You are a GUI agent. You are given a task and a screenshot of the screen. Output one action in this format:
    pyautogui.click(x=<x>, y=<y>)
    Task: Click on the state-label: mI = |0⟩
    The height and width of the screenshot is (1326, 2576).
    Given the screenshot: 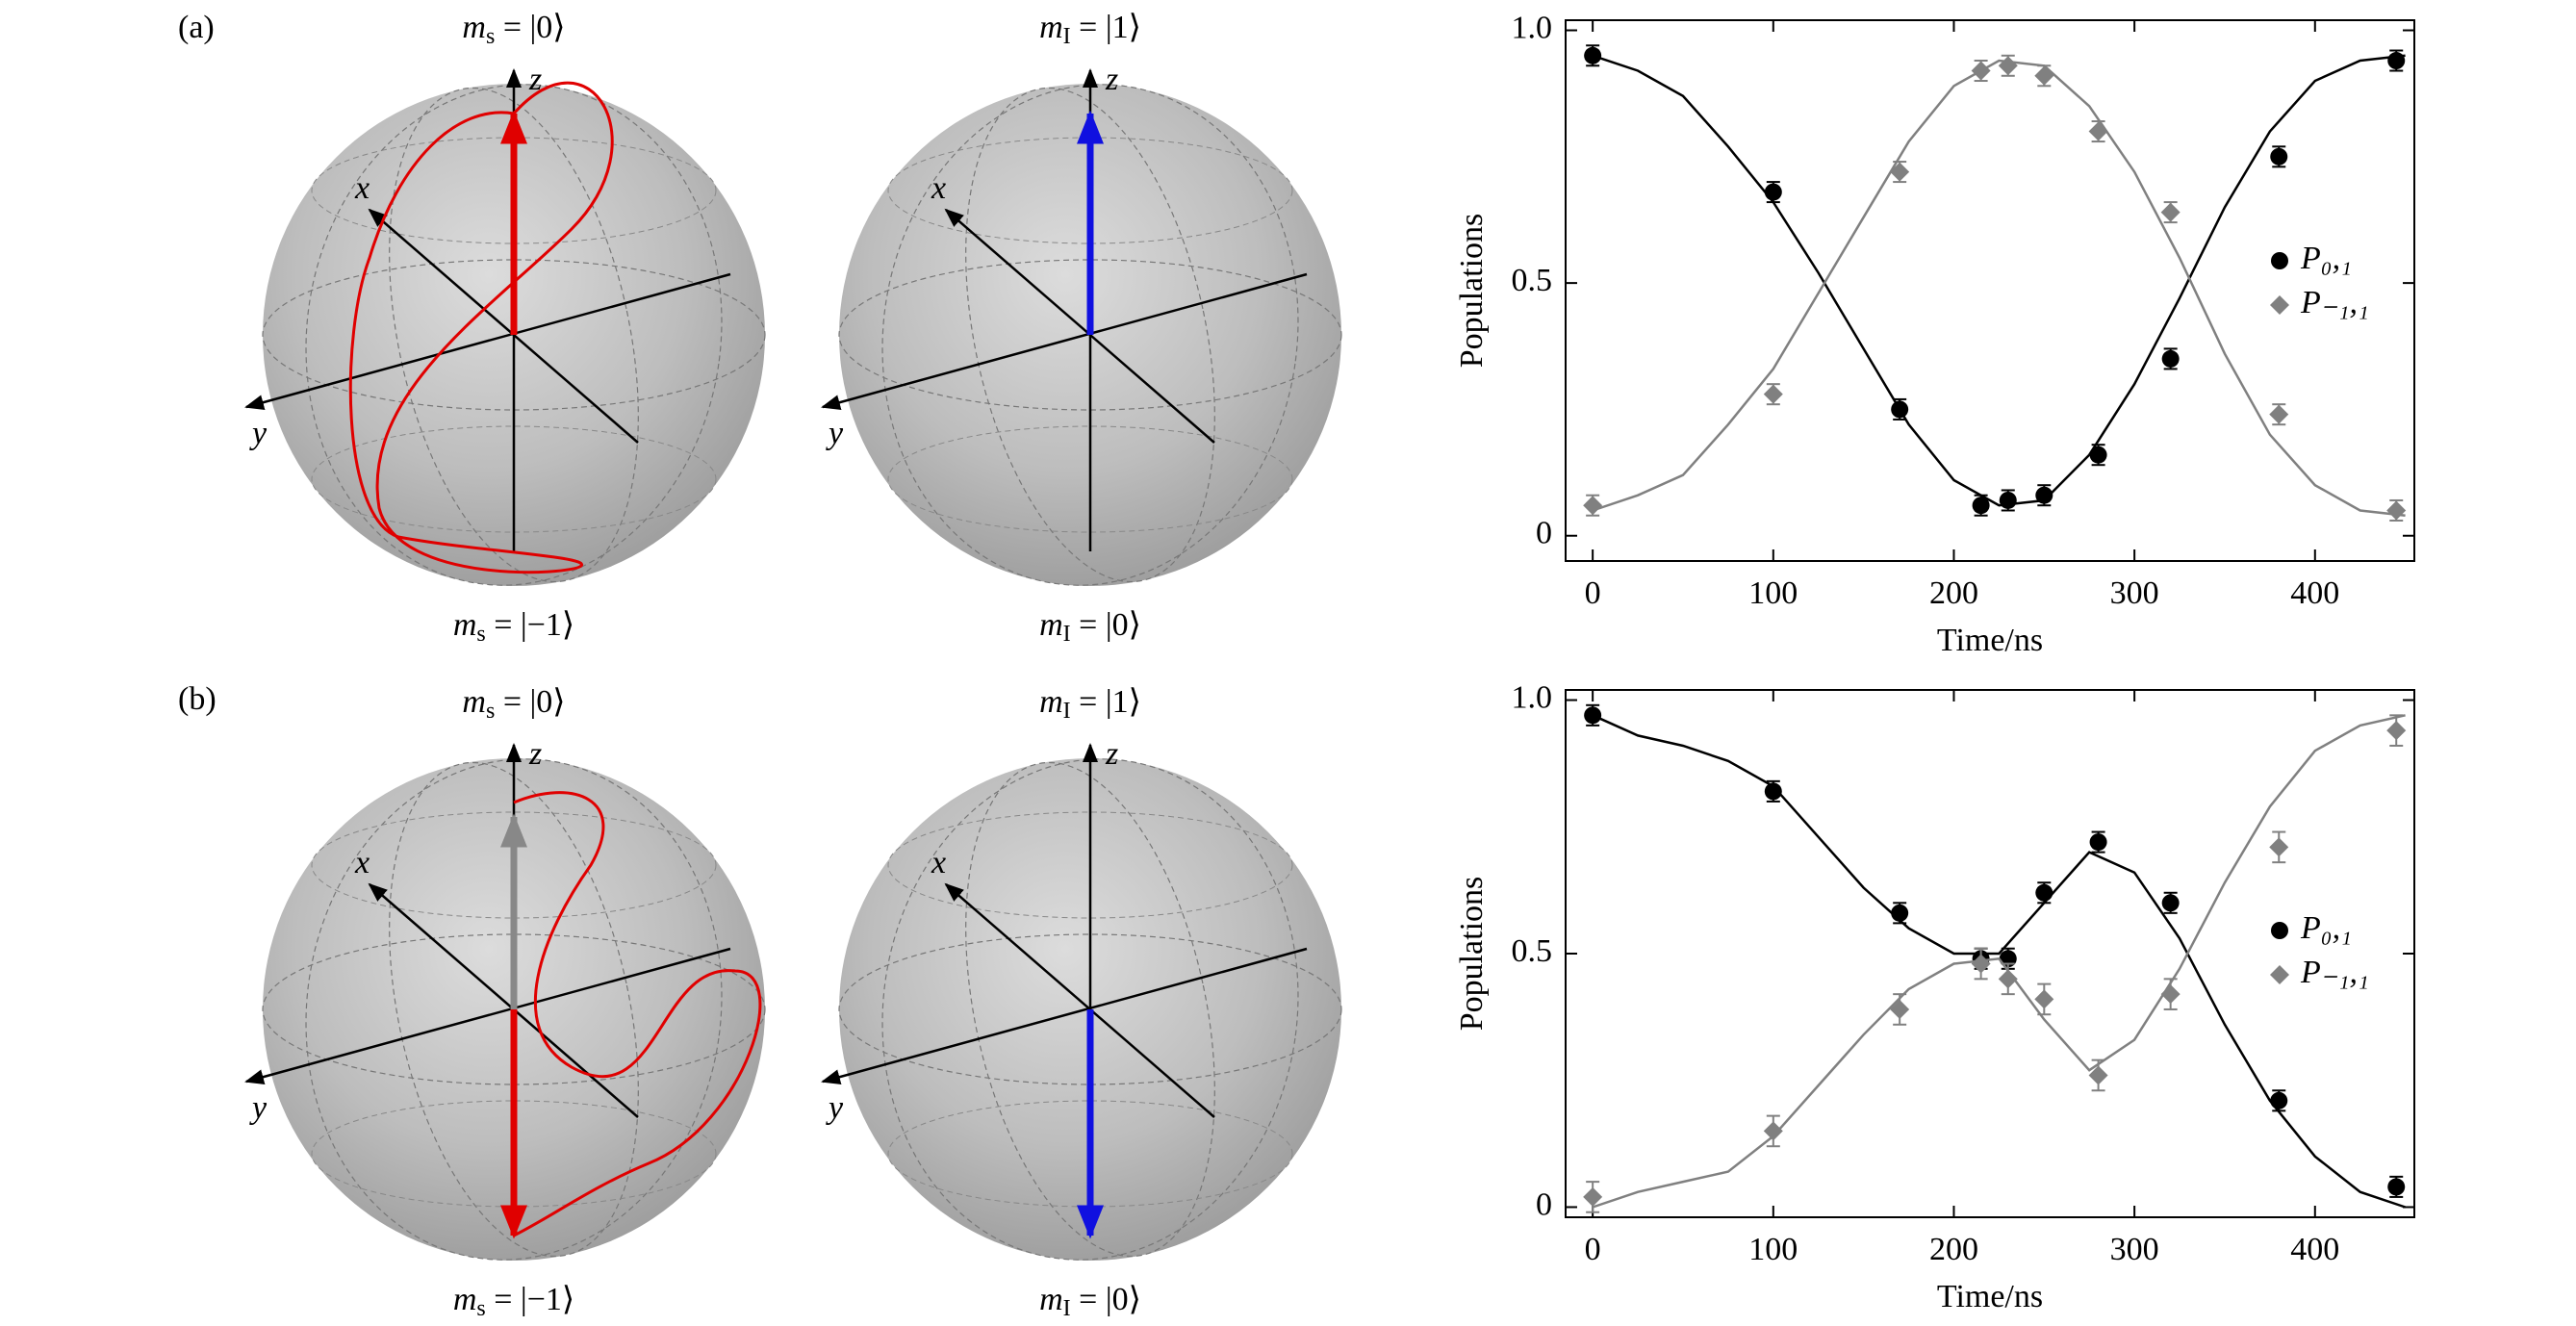 What is the action you would take?
    pyautogui.click(x=1090, y=627)
    